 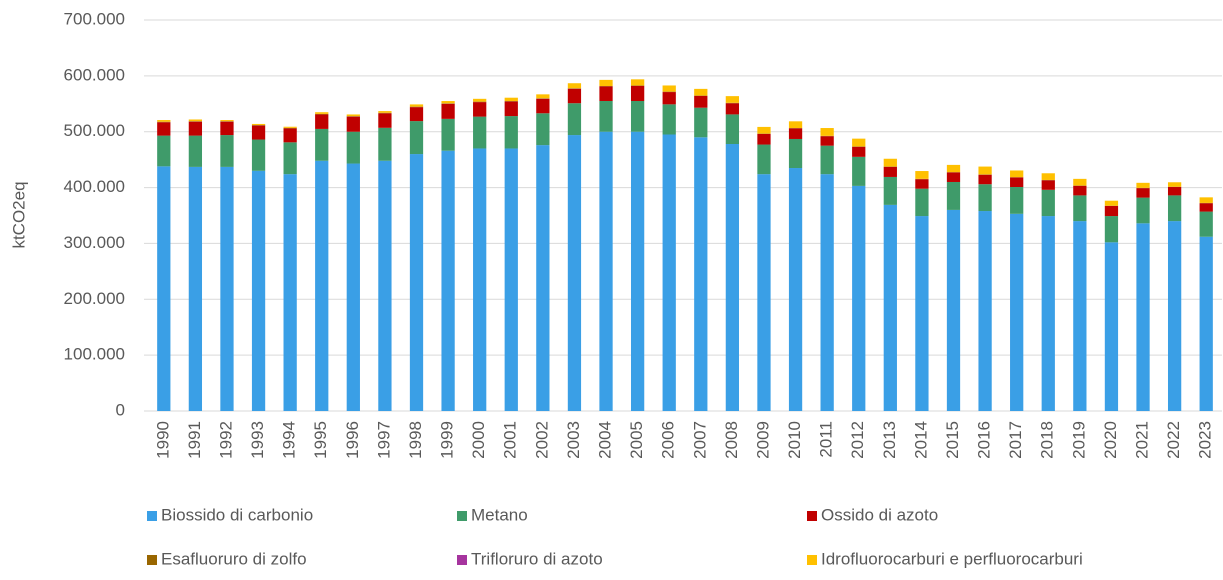 What do you see at coordinates (731, 440) in the screenshot?
I see `x-tick-label: 2008` at bounding box center [731, 440].